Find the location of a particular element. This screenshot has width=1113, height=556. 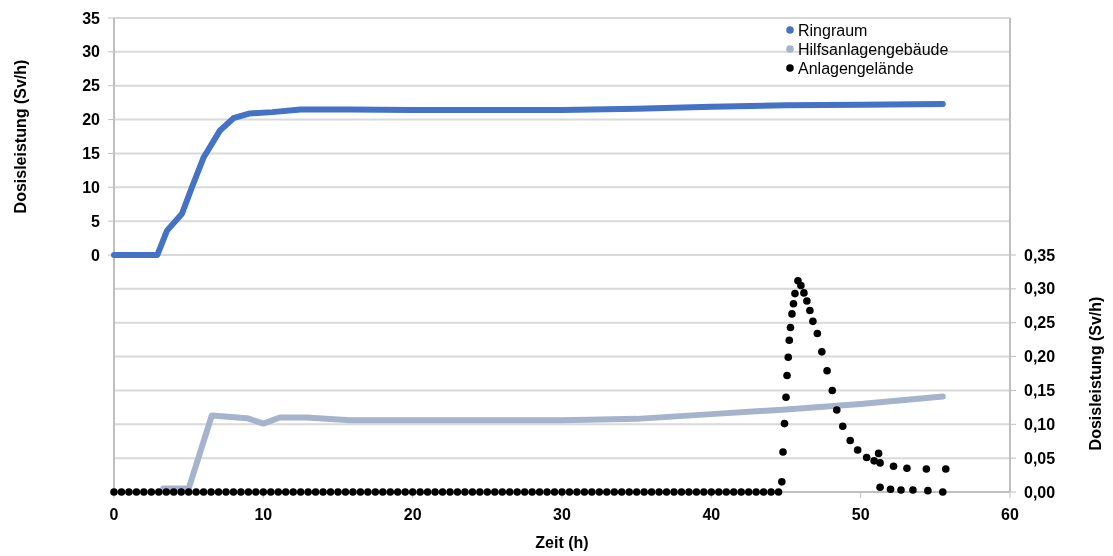

x-tick-label: 40 is located at coordinates (711, 514).